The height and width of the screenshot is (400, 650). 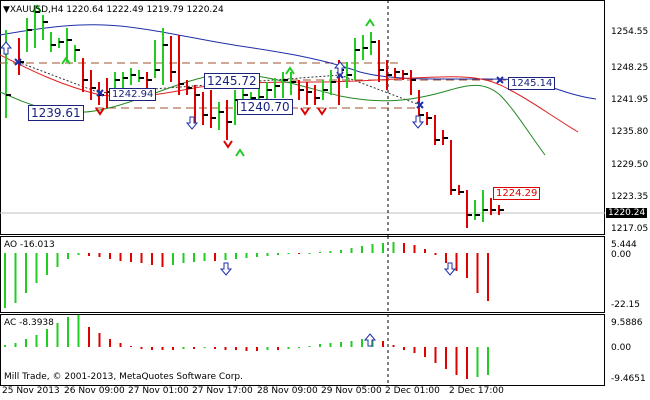 What do you see at coordinates (6, 10) in the screenshot?
I see `symbol-dropdown-icon: ▼` at bounding box center [6, 10].